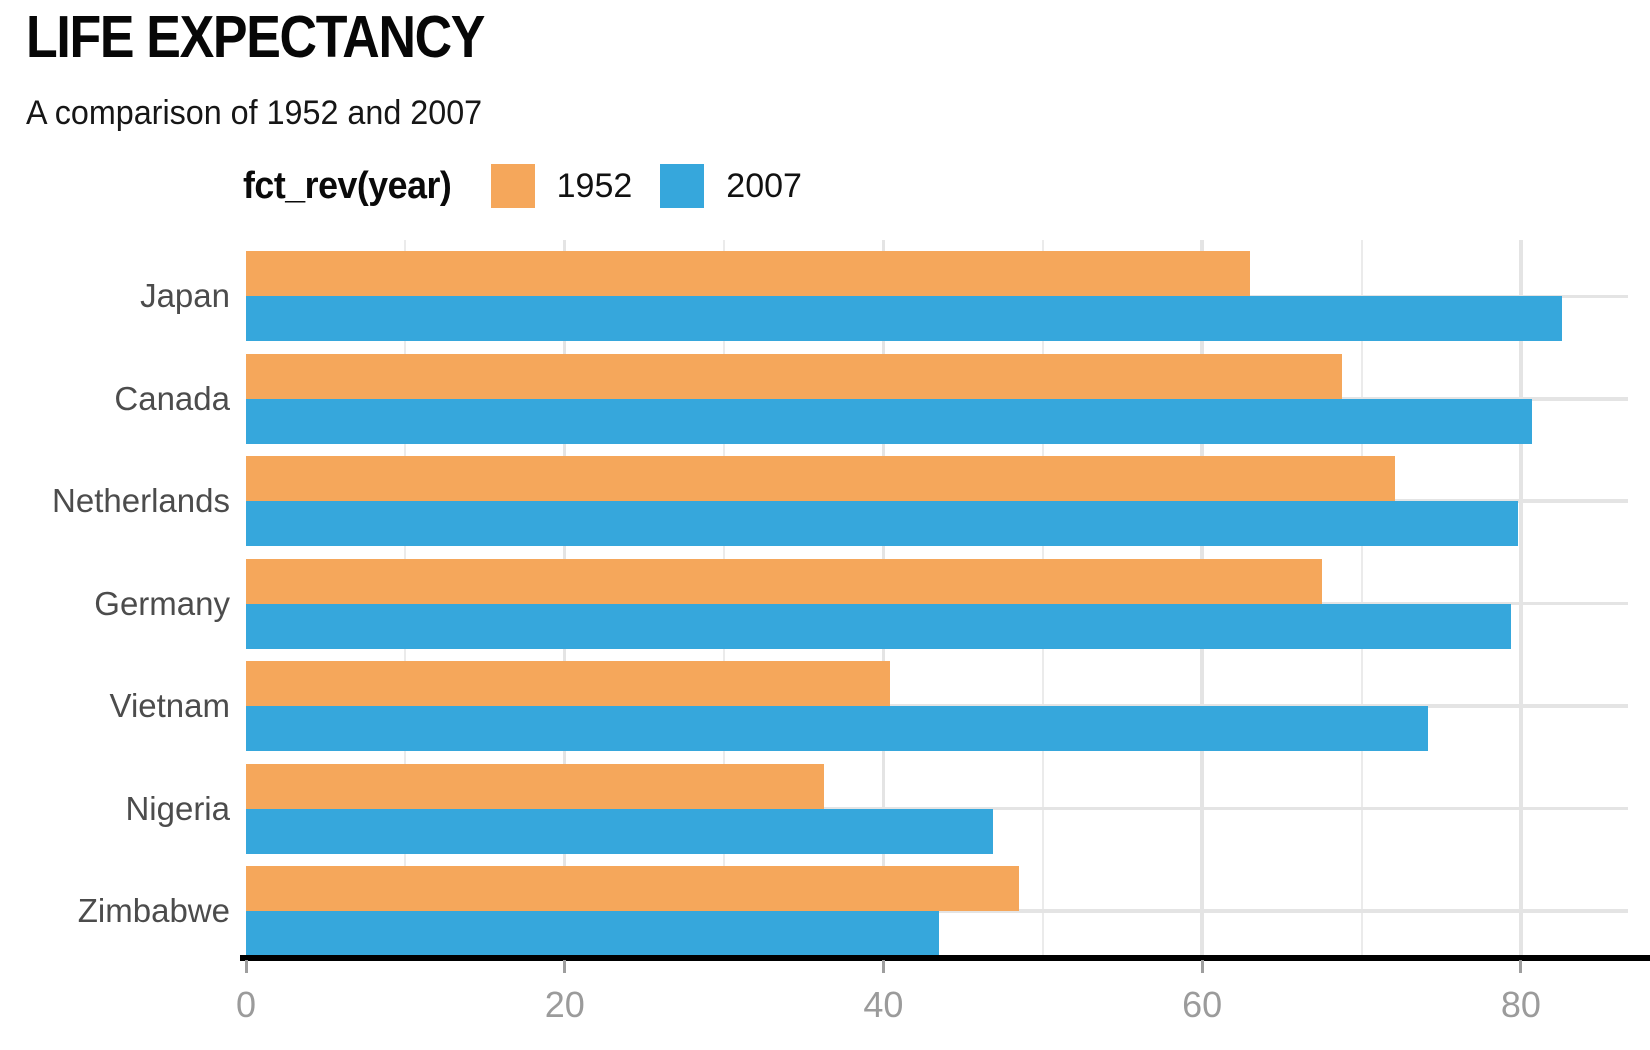  I want to click on bar-japan-2007, so click(904, 319).